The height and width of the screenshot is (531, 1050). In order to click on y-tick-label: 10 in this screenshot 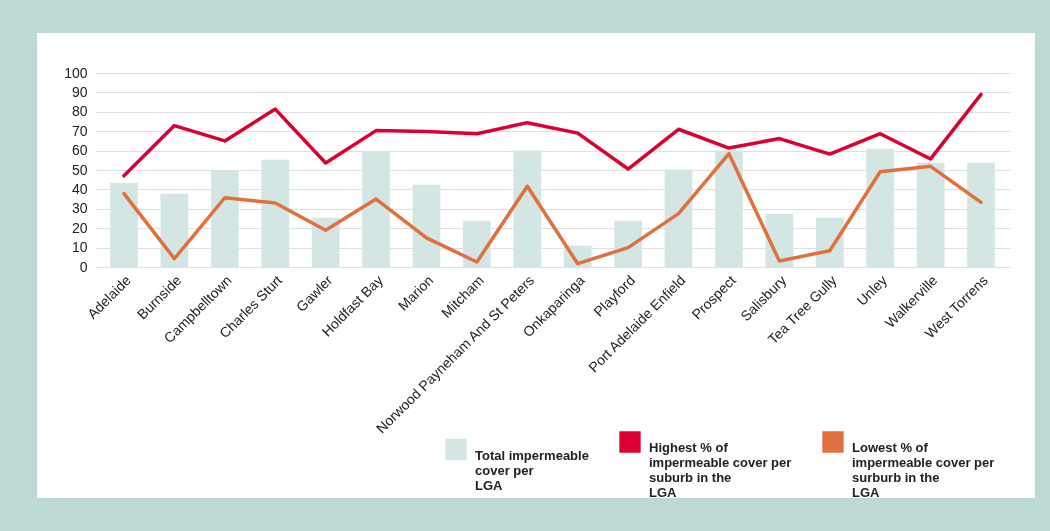, I will do `click(79, 247)`.